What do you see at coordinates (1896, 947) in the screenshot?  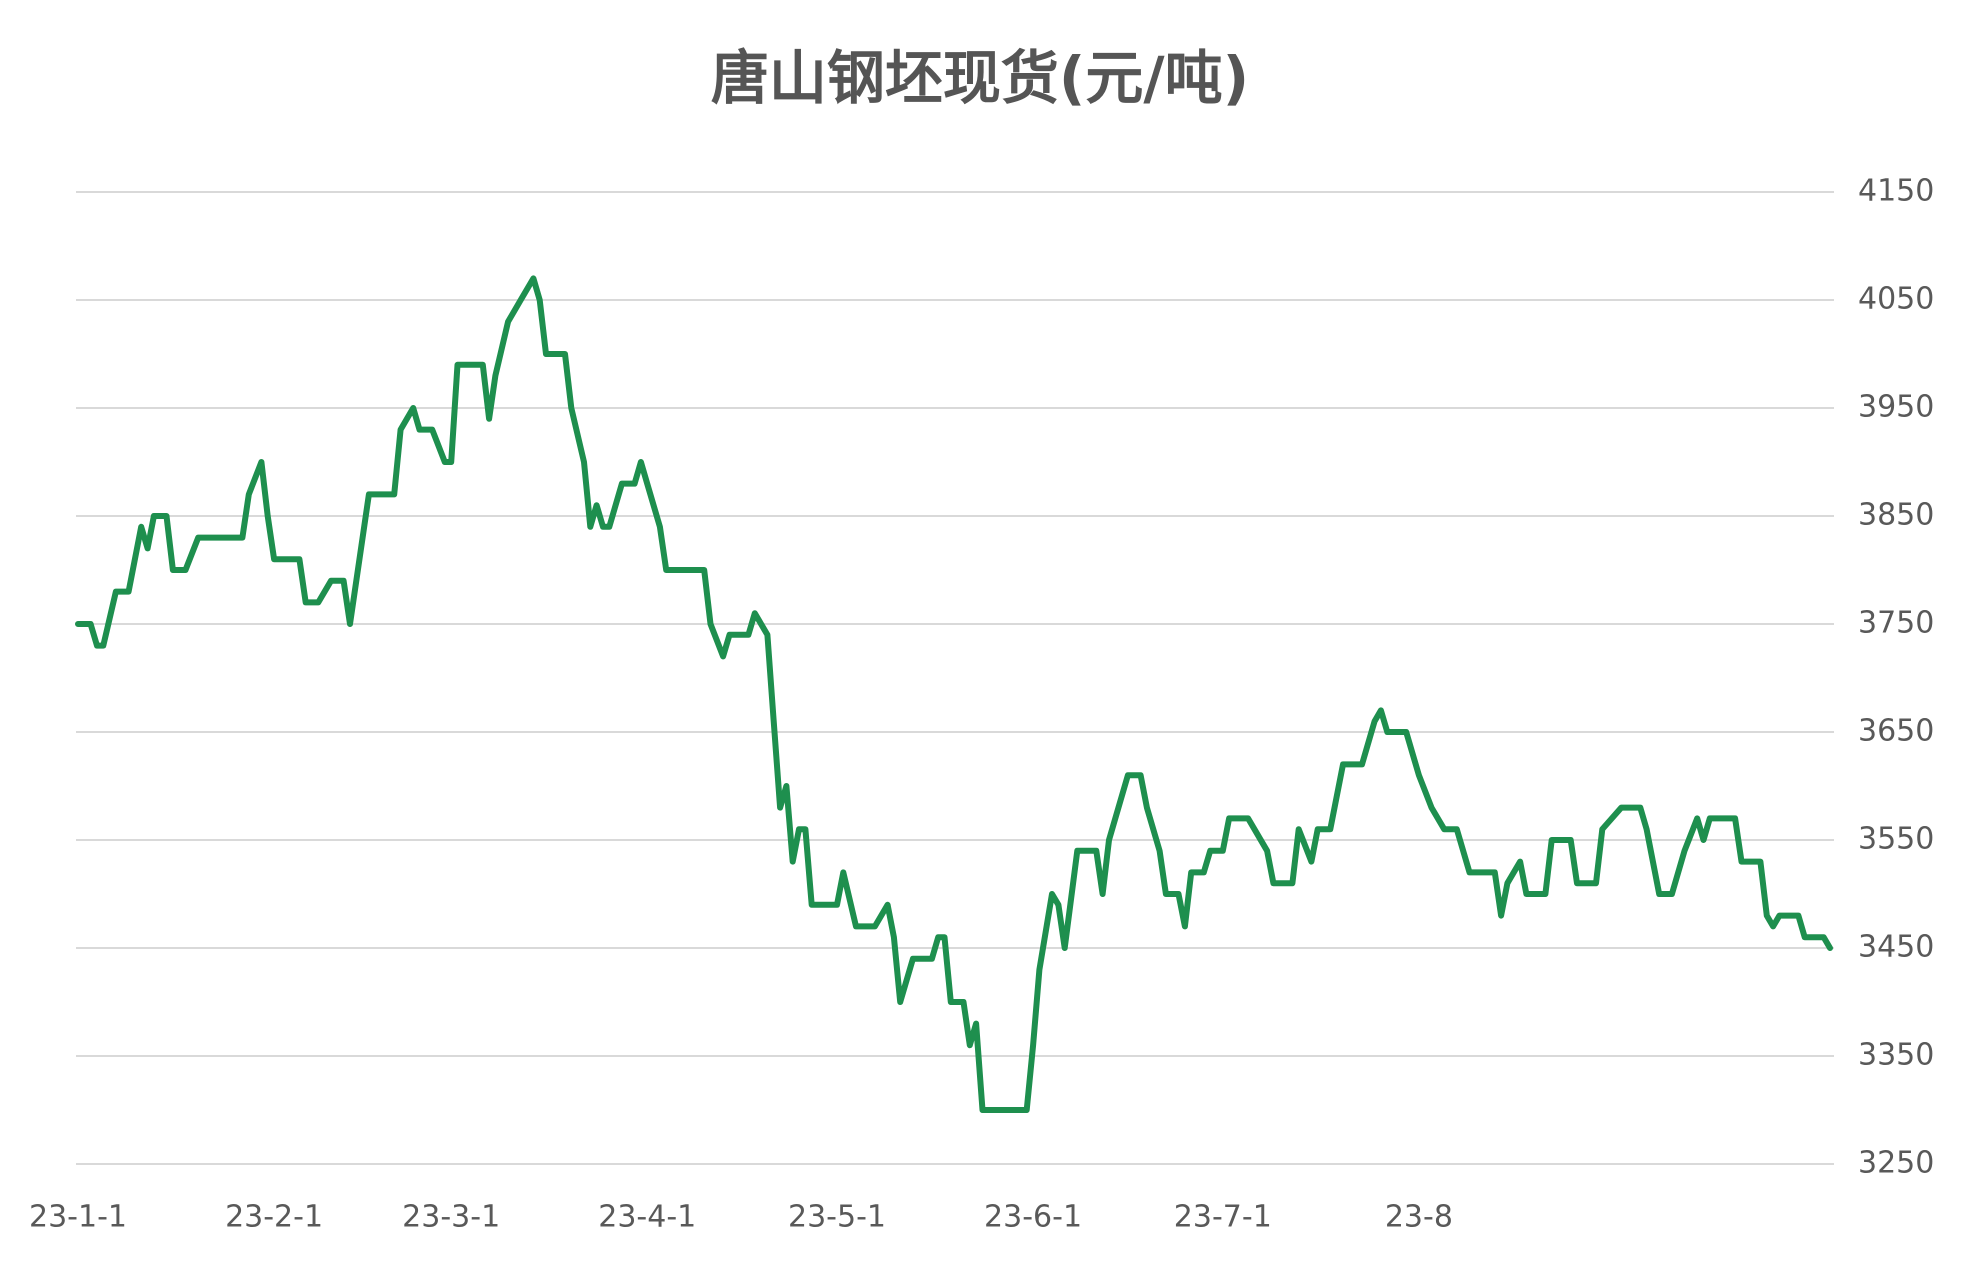 I see `y-tick-label: 3450` at bounding box center [1896, 947].